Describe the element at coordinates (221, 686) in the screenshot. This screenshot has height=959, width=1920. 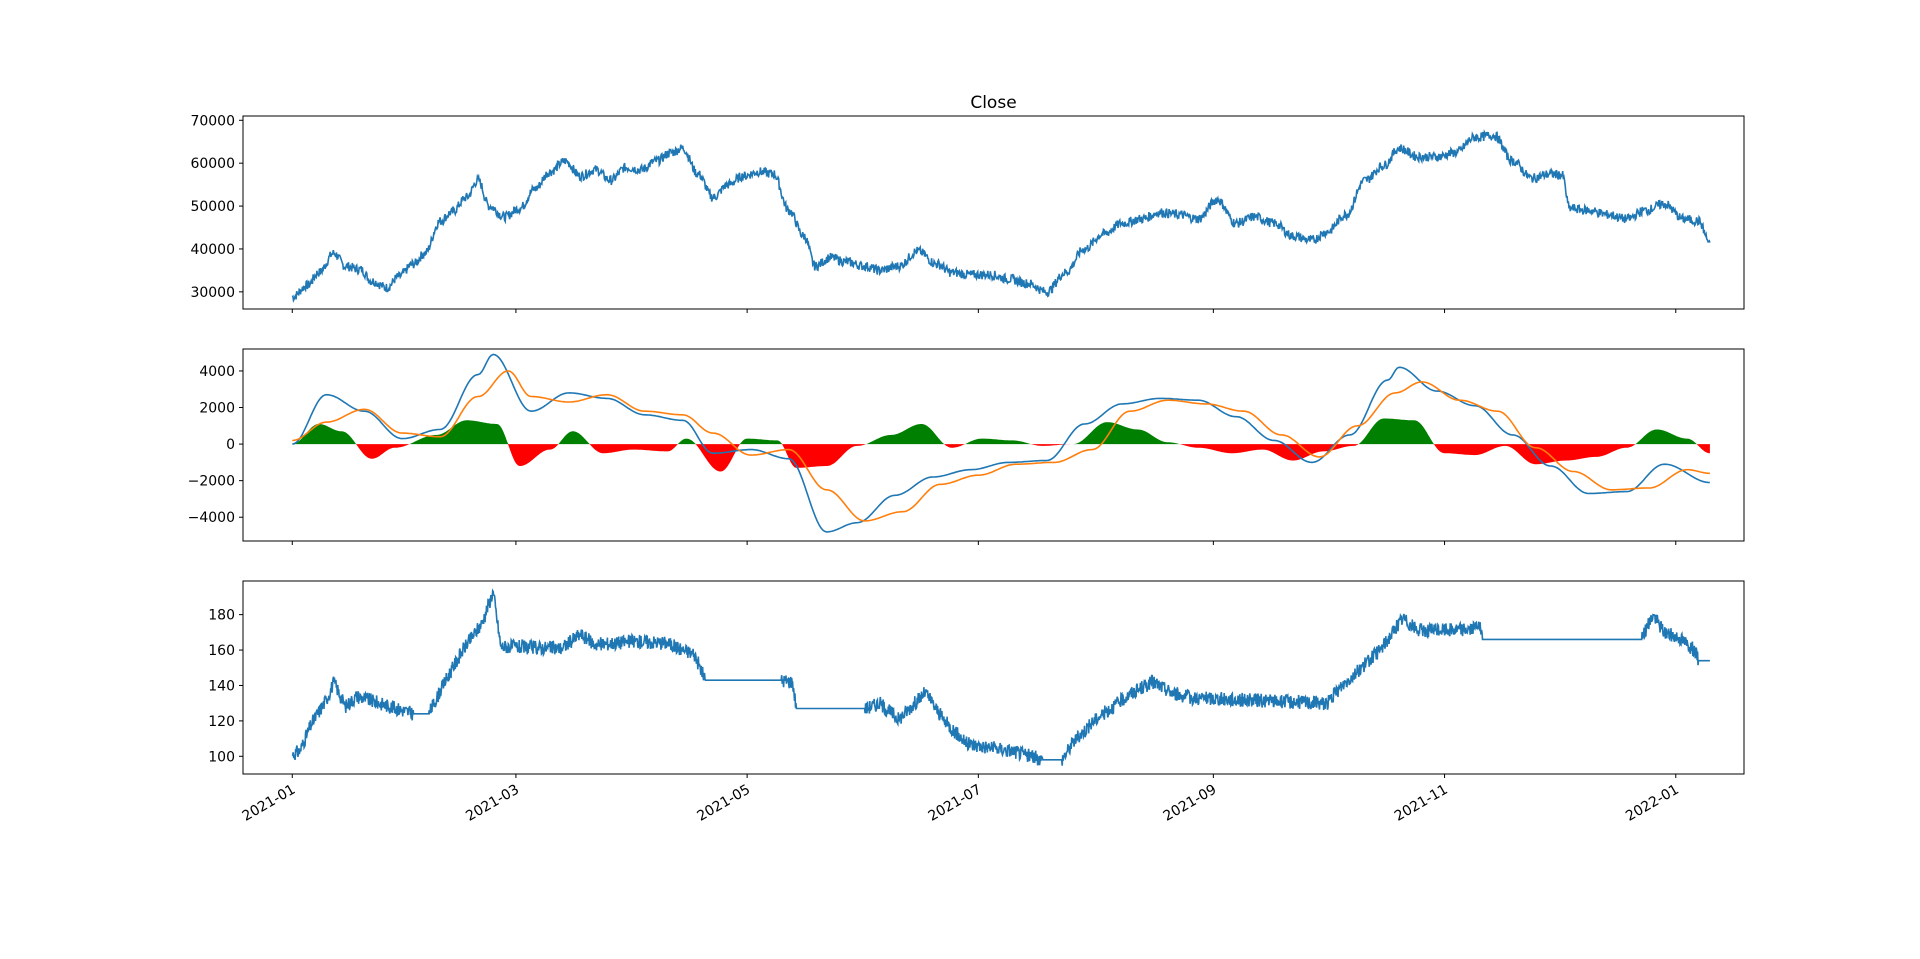
I see `y-tick-label: 140` at that location.